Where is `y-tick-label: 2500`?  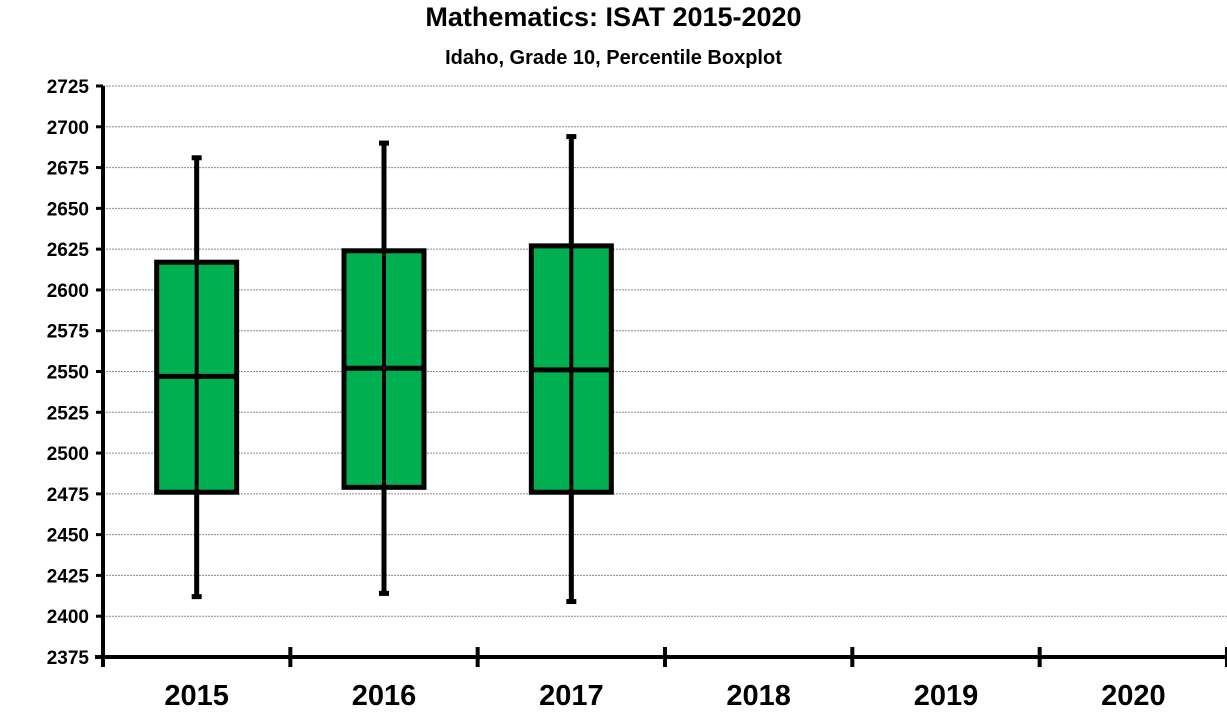
y-tick-label: 2500 is located at coordinates (68, 454).